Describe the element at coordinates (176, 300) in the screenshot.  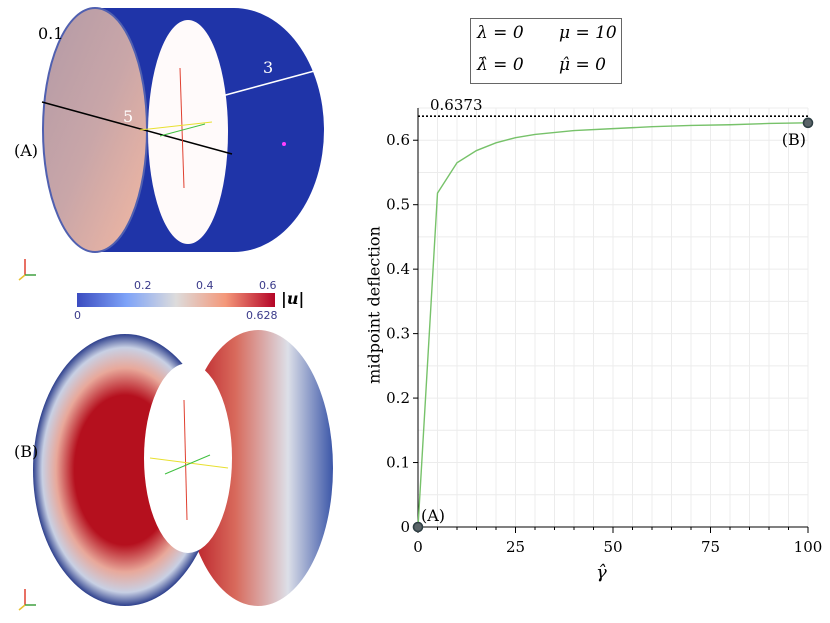
I see `colorbar` at that location.